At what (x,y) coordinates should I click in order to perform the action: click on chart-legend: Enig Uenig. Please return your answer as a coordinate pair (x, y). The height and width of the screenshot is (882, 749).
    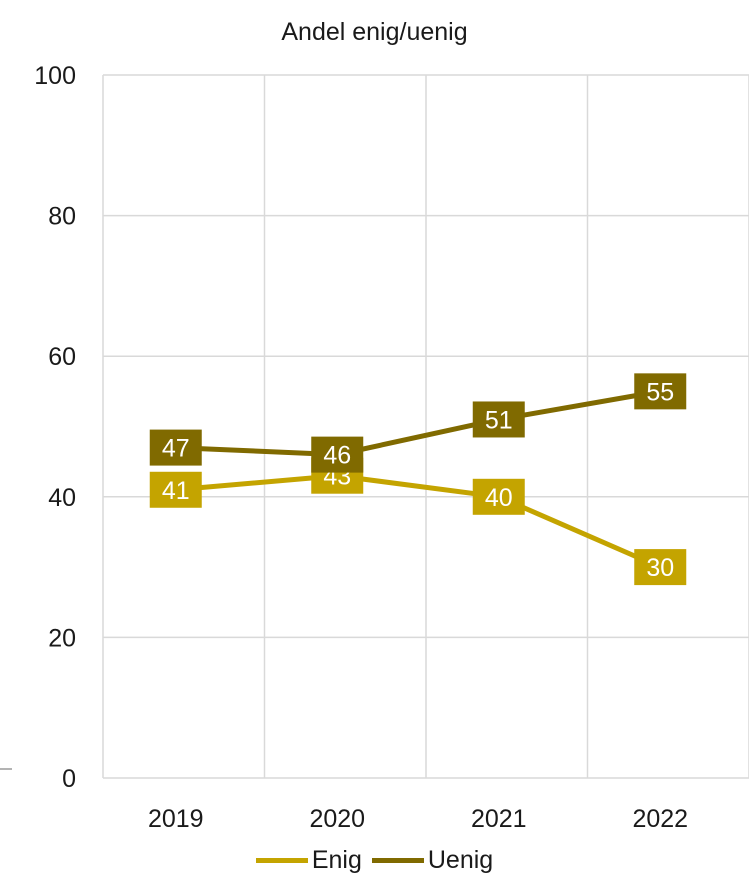
    Looking at the image, I should click on (374, 860).